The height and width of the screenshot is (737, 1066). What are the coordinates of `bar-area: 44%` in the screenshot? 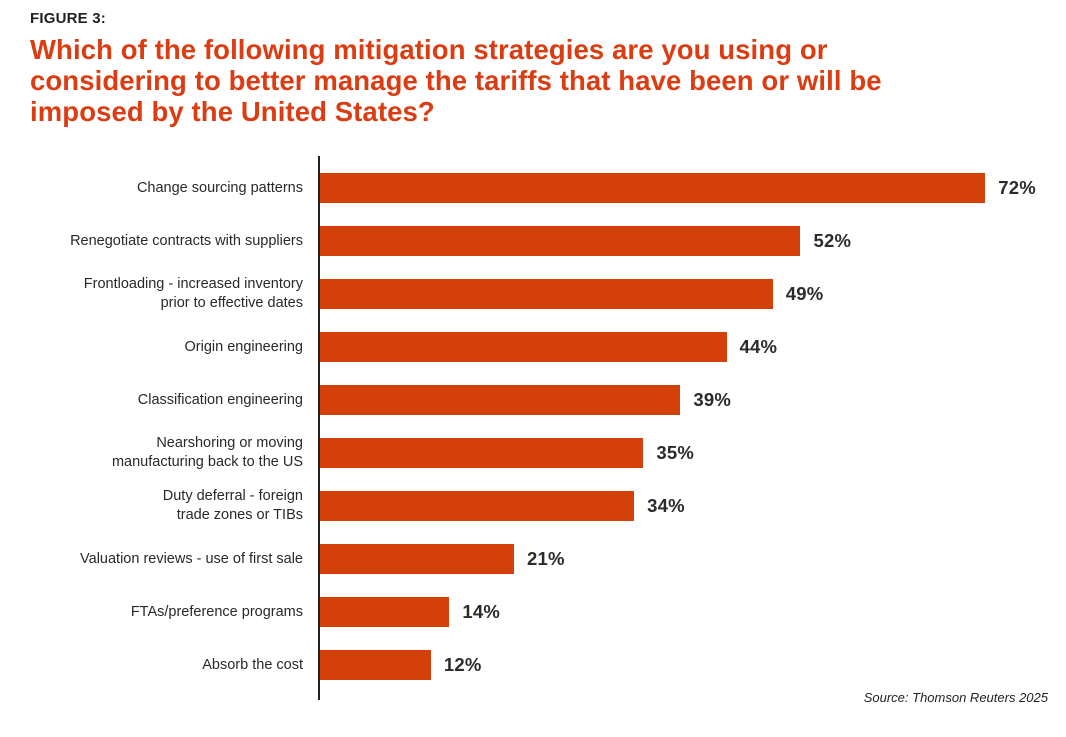 It's located at (684, 347).